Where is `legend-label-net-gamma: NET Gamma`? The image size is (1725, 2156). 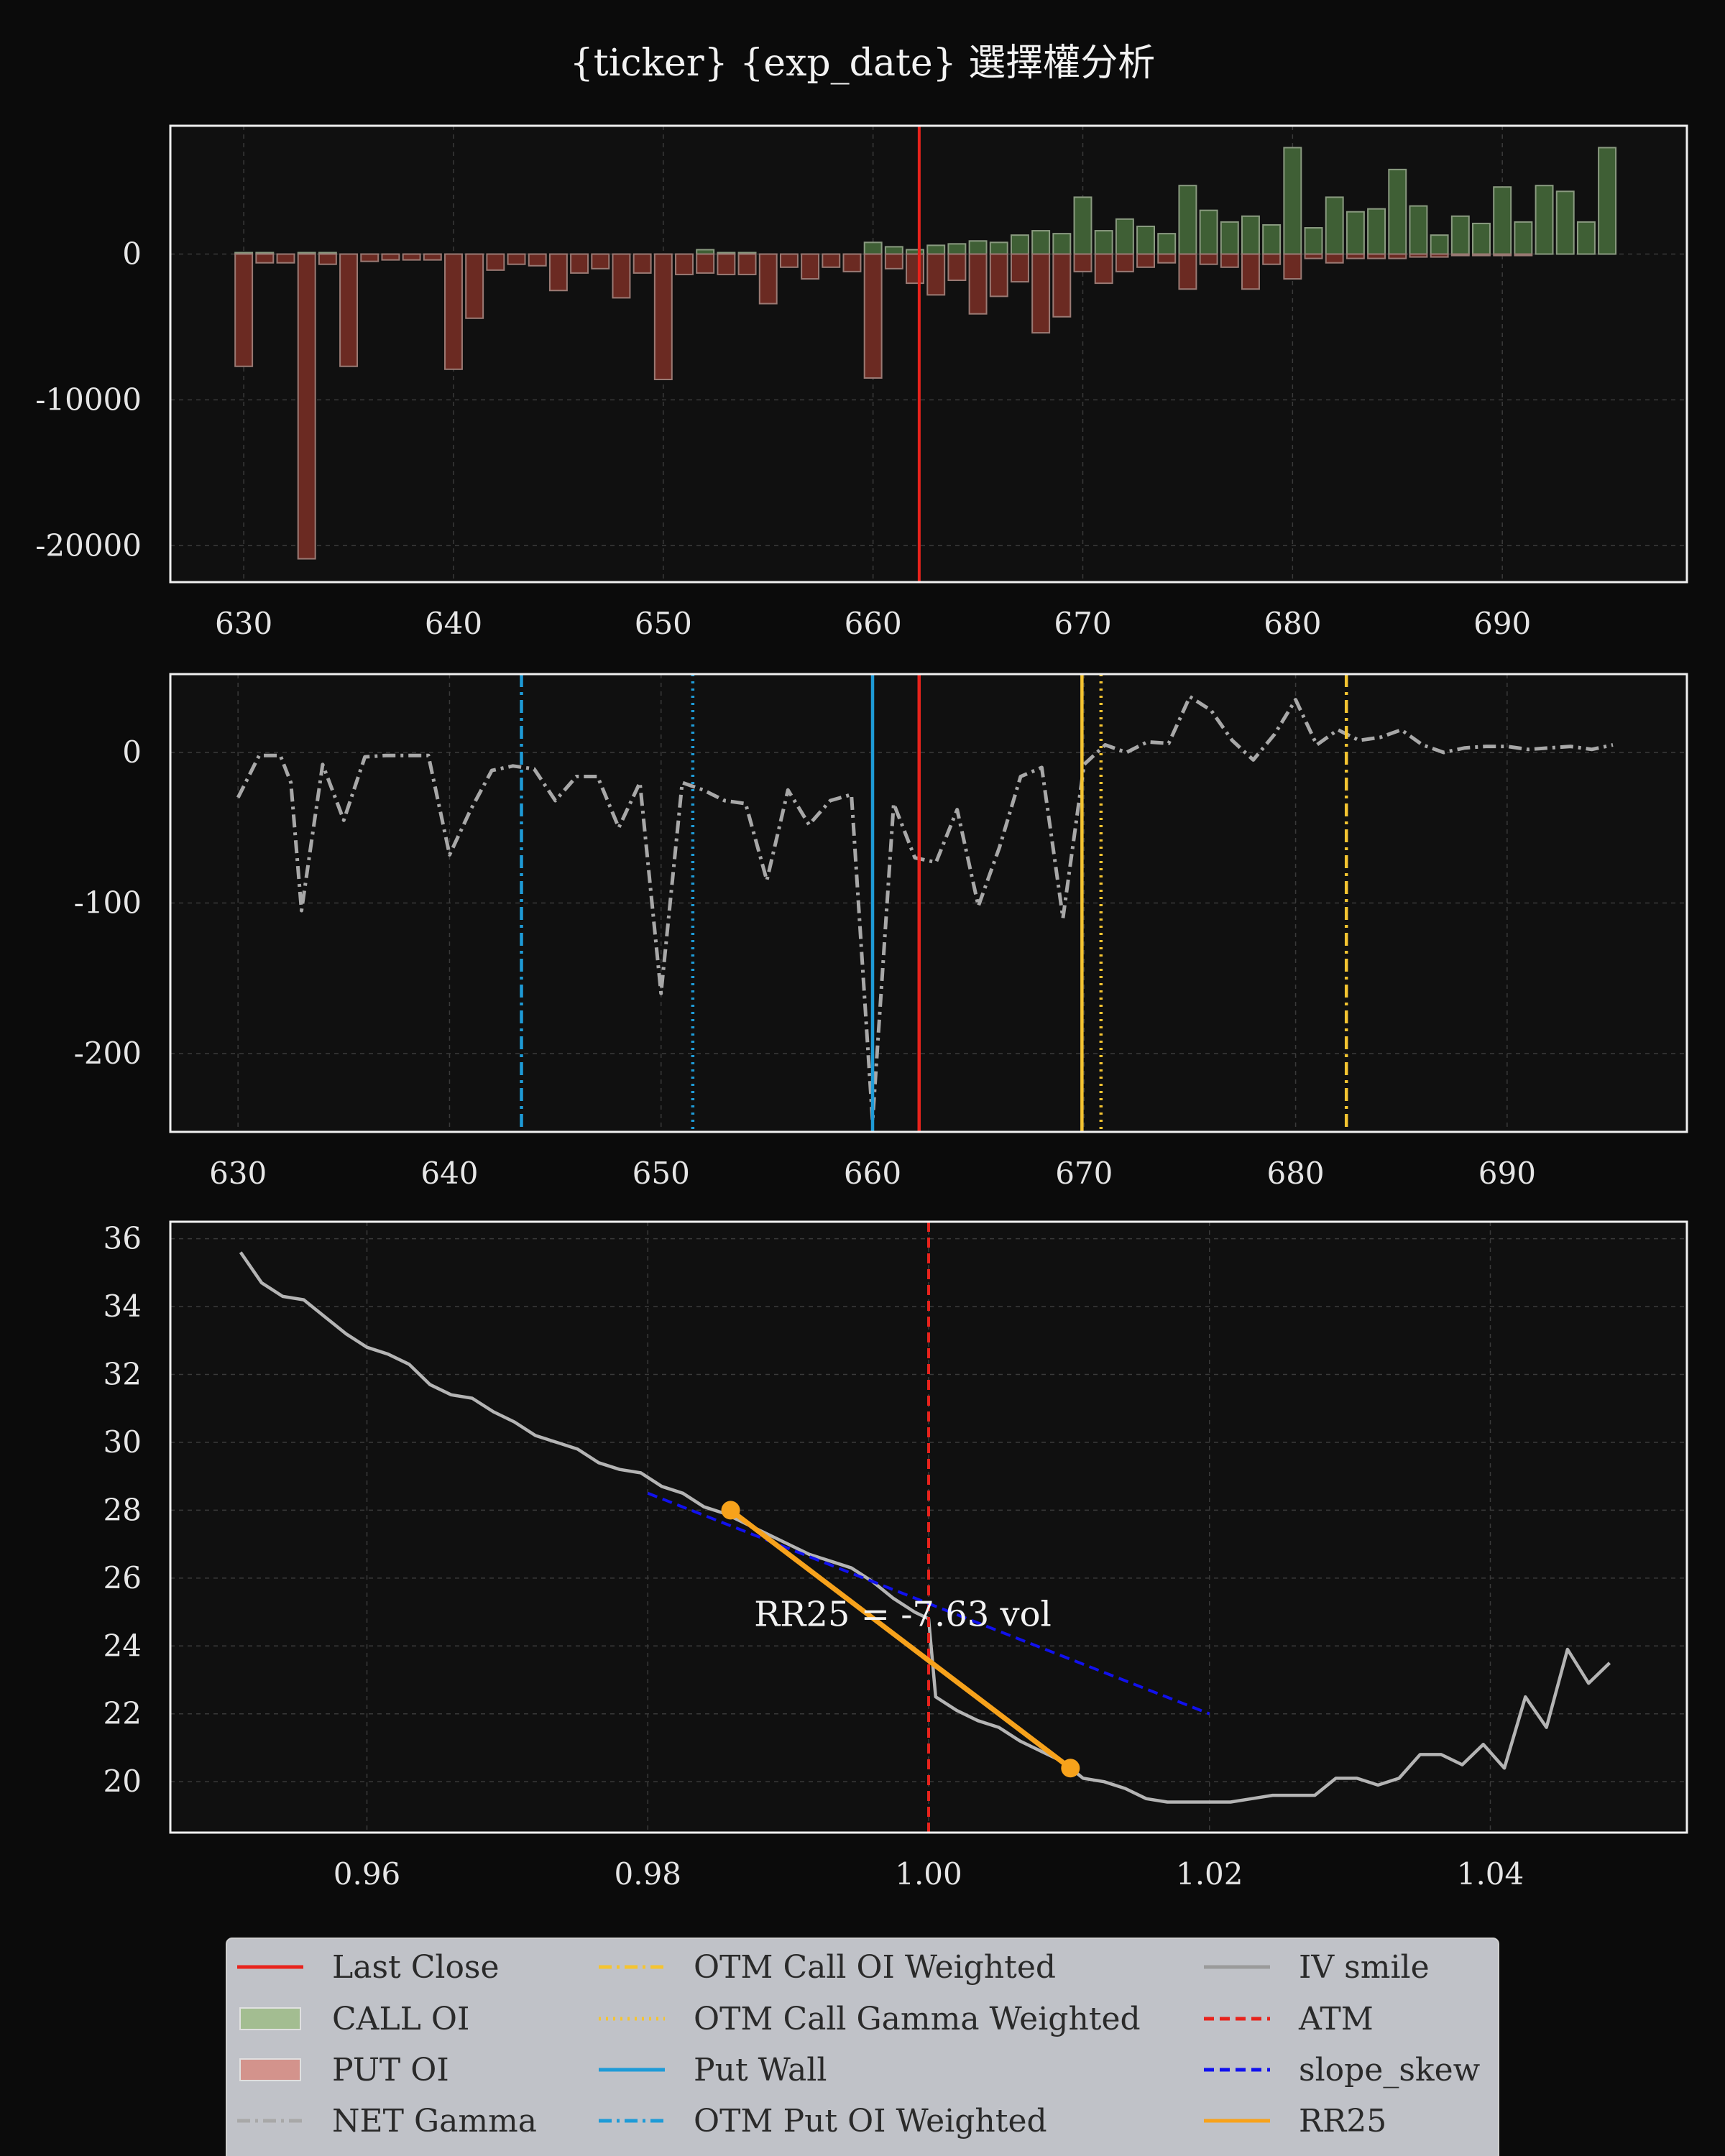 legend-label-net-gamma: NET Gamma is located at coordinates (434, 2121).